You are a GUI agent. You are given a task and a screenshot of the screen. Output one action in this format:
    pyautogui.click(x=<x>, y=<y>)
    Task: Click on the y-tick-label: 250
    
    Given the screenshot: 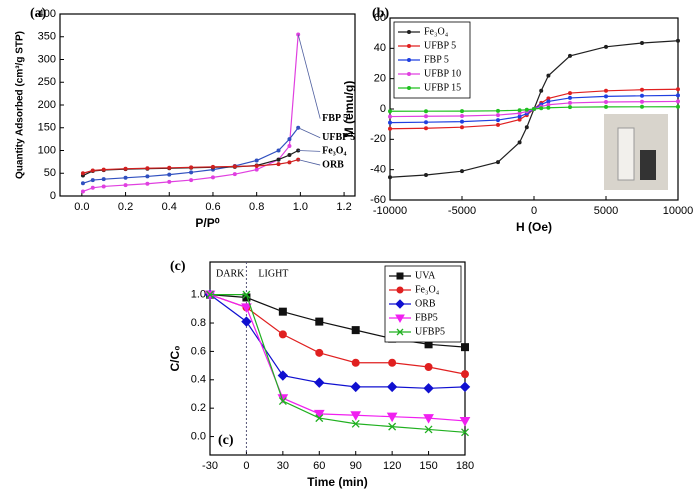 What is the action you would take?
    pyautogui.click(x=47, y=82)
    